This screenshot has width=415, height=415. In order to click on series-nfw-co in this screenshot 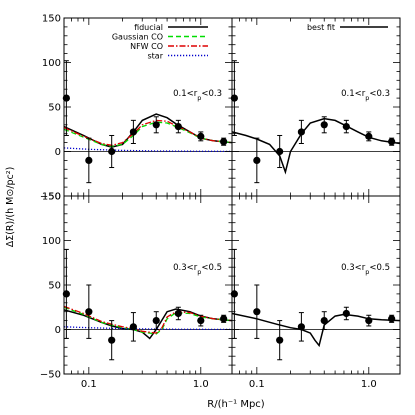, I will do `click(148, 319)`.